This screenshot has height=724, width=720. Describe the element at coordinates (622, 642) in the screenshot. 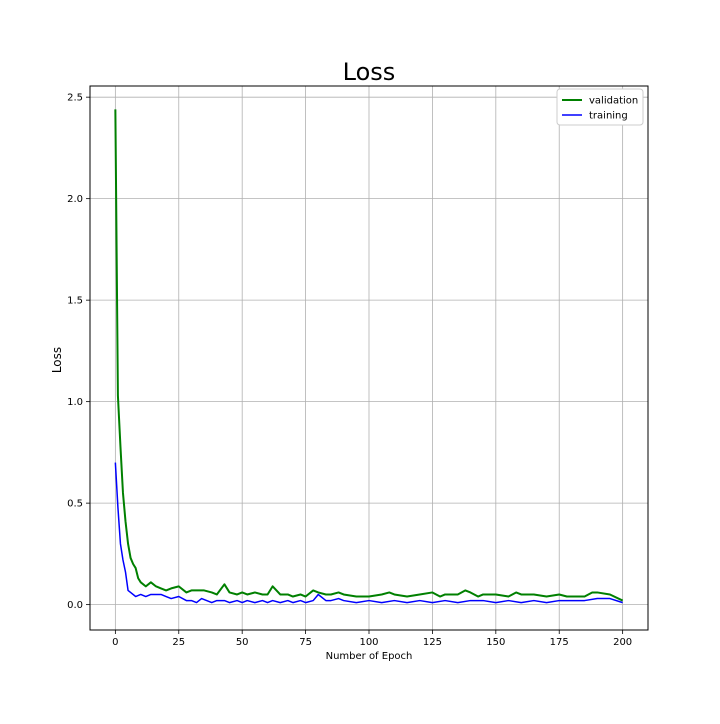

I see `x-tick-label: 200` at that location.